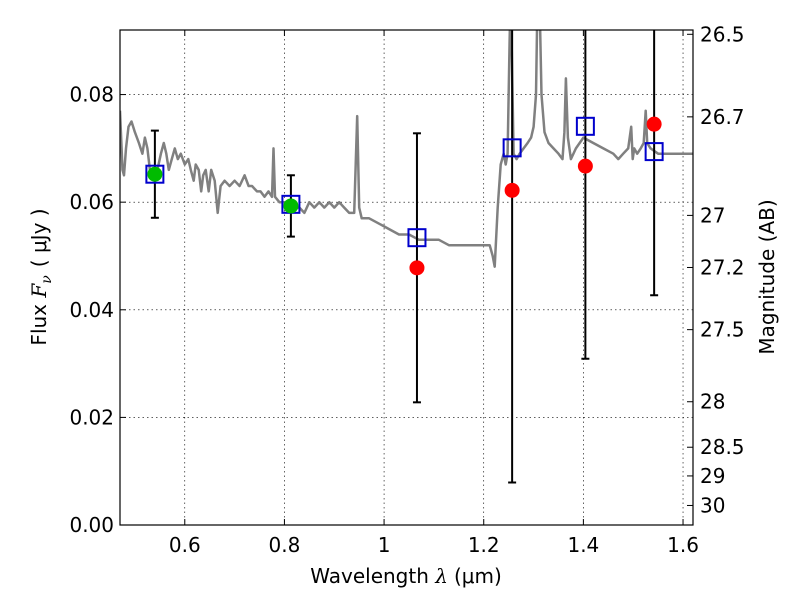 This screenshot has width=800, height=600. I want to click on x-axis-label: Wavelength λ (μm), so click(406, 576).